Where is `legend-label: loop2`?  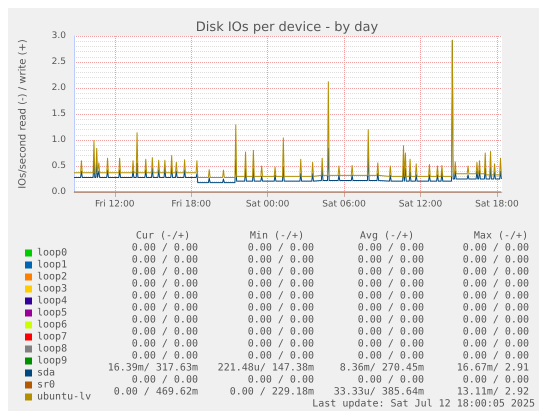
legend-label: loop2 is located at coordinates (52, 277).